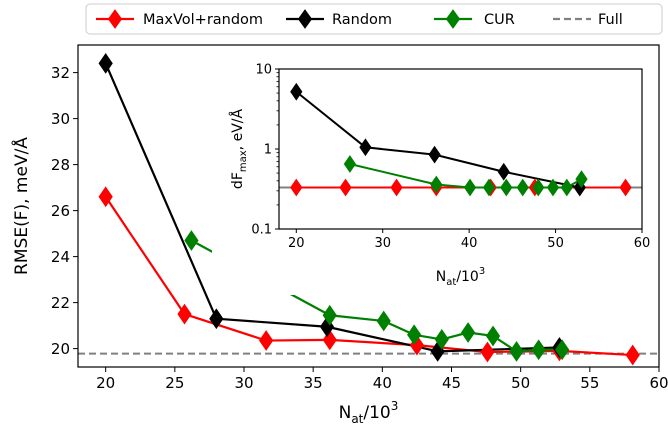  What do you see at coordinates (105, 383) in the screenshot?
I see `main-x-tick-label-20: 20` at bounding box center [105, 383].